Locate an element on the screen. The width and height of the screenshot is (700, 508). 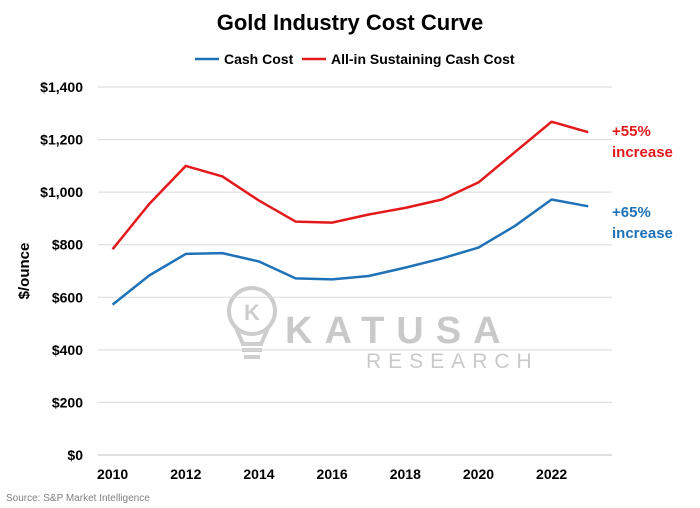
lightbulb-logo-icon: K is located at coordinates (252, 322).